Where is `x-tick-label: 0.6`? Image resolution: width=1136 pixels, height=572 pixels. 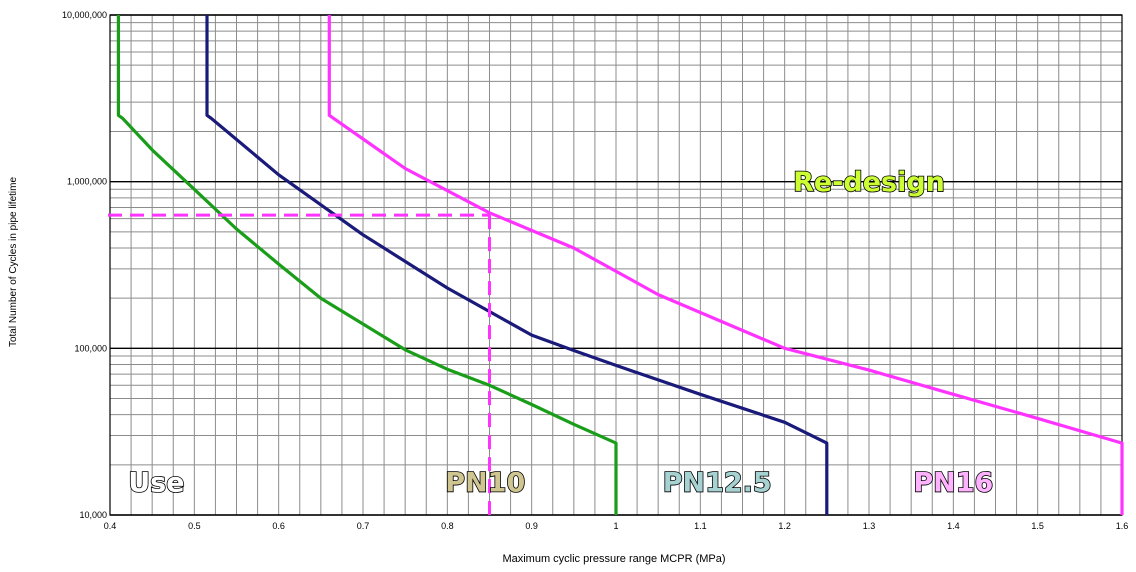
x-tick-label: 0.6 is located at coordinates (278, 526).